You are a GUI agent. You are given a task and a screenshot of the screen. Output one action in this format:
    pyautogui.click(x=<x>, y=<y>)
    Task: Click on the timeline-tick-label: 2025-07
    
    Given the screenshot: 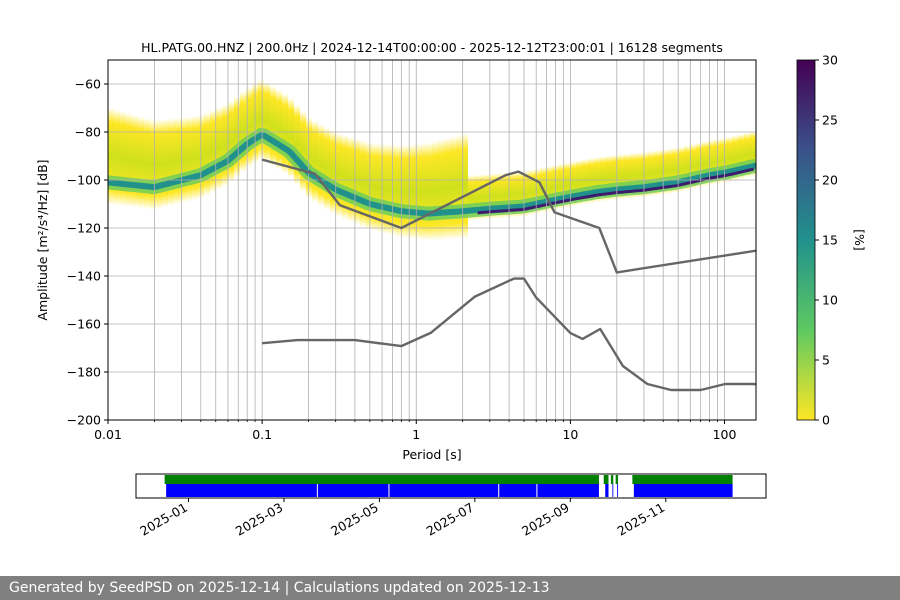 What is the action you would take?
    pyautogui.click(x=450, y=519)
    